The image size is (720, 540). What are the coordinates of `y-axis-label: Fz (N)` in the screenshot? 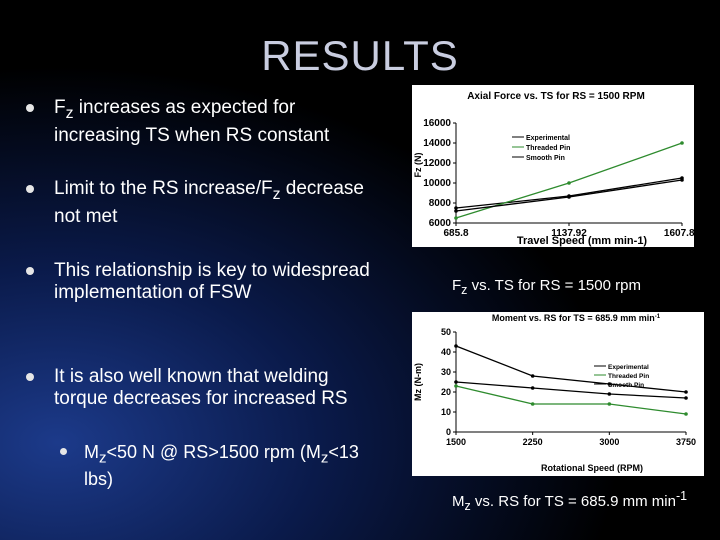 It's located at (418, 165).